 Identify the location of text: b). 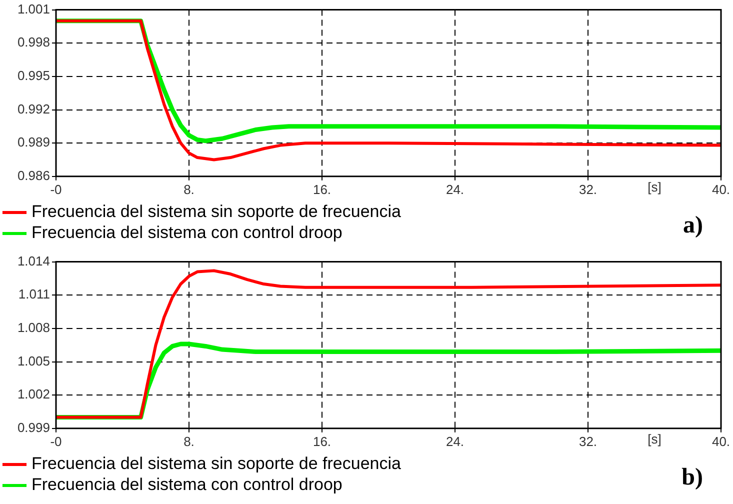
(692, 477).